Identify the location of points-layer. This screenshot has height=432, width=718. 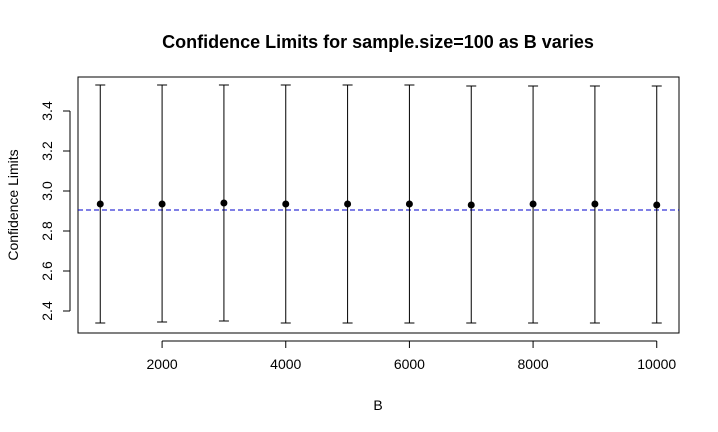
(378, 204).